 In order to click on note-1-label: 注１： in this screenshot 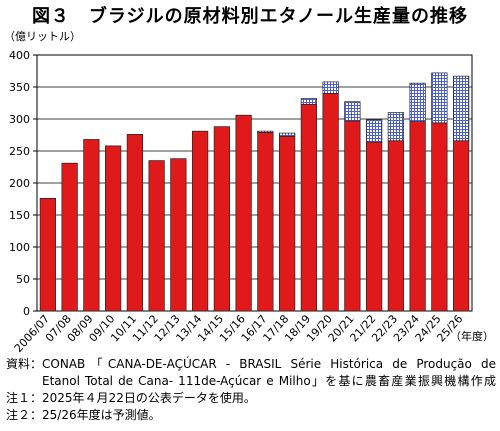, I will do `click(24, 398)`.